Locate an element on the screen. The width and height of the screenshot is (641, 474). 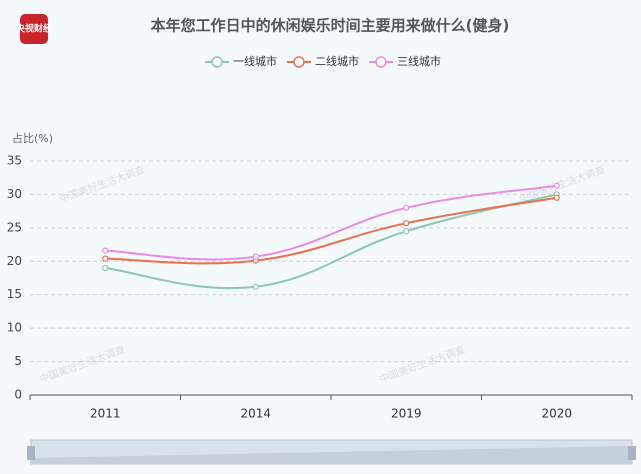
chart-title: 本年您工作日中的休闲娱乐时间主要用来做什么(健身) is located at coordinates (330, 26).